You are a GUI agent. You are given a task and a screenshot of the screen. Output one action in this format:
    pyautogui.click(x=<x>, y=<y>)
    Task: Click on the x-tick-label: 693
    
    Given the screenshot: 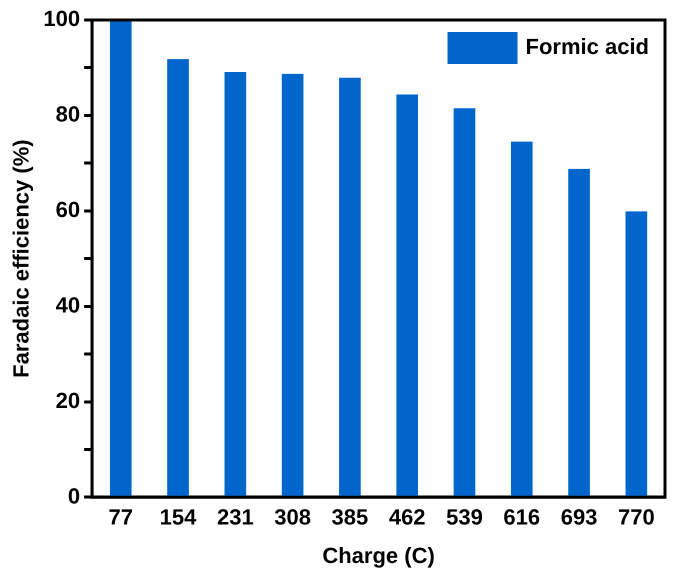 What is the action you would take?
    pyautogui.click(x=579, y=517)
    